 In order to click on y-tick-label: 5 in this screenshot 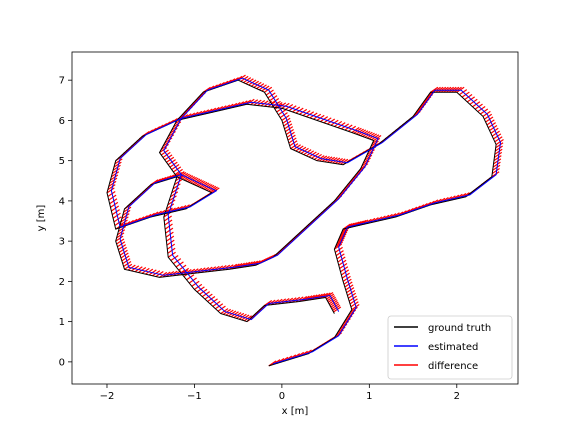, I will do `click(62, 161)`.